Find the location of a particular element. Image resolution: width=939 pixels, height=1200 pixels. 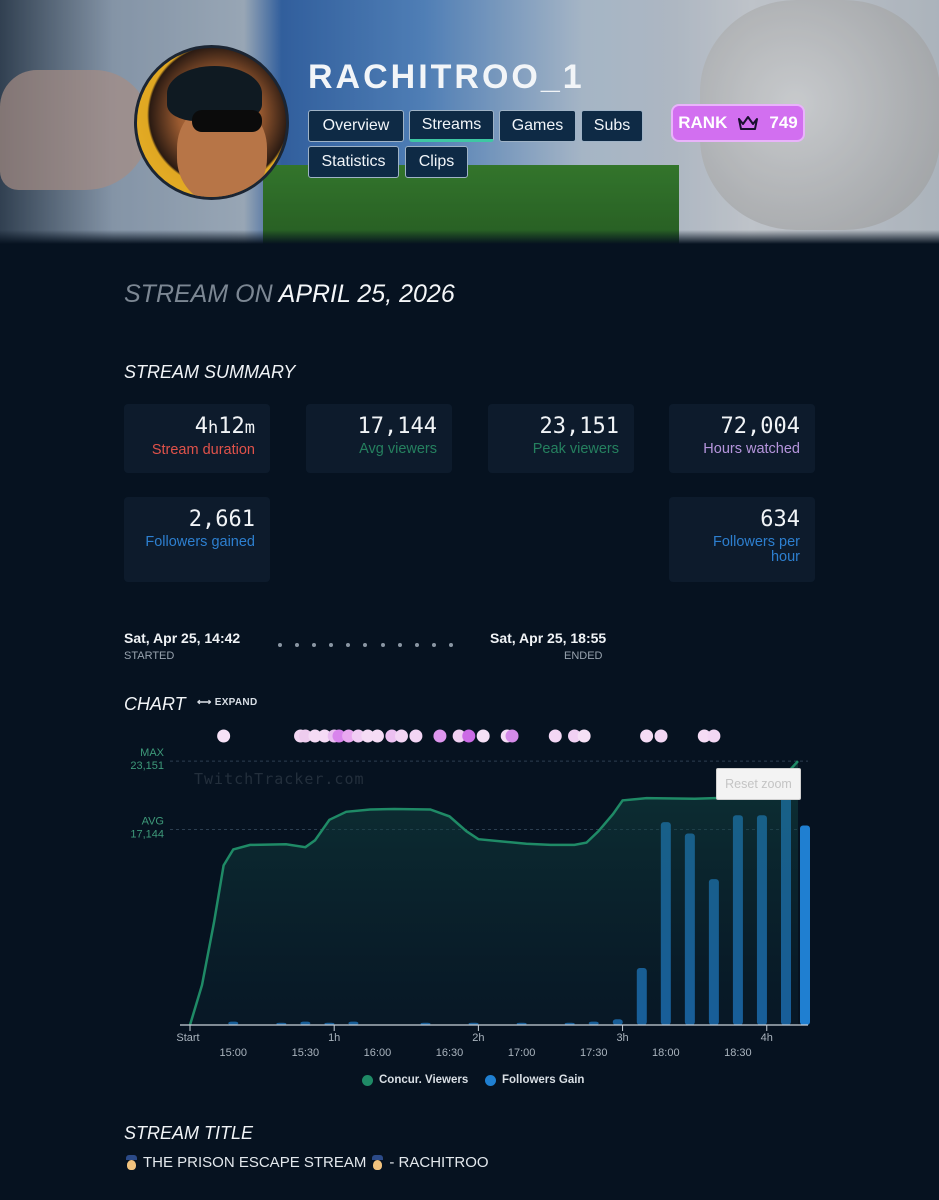

expand-chart-button: ⟷ EXPAND is located at coordinates (227, 702).